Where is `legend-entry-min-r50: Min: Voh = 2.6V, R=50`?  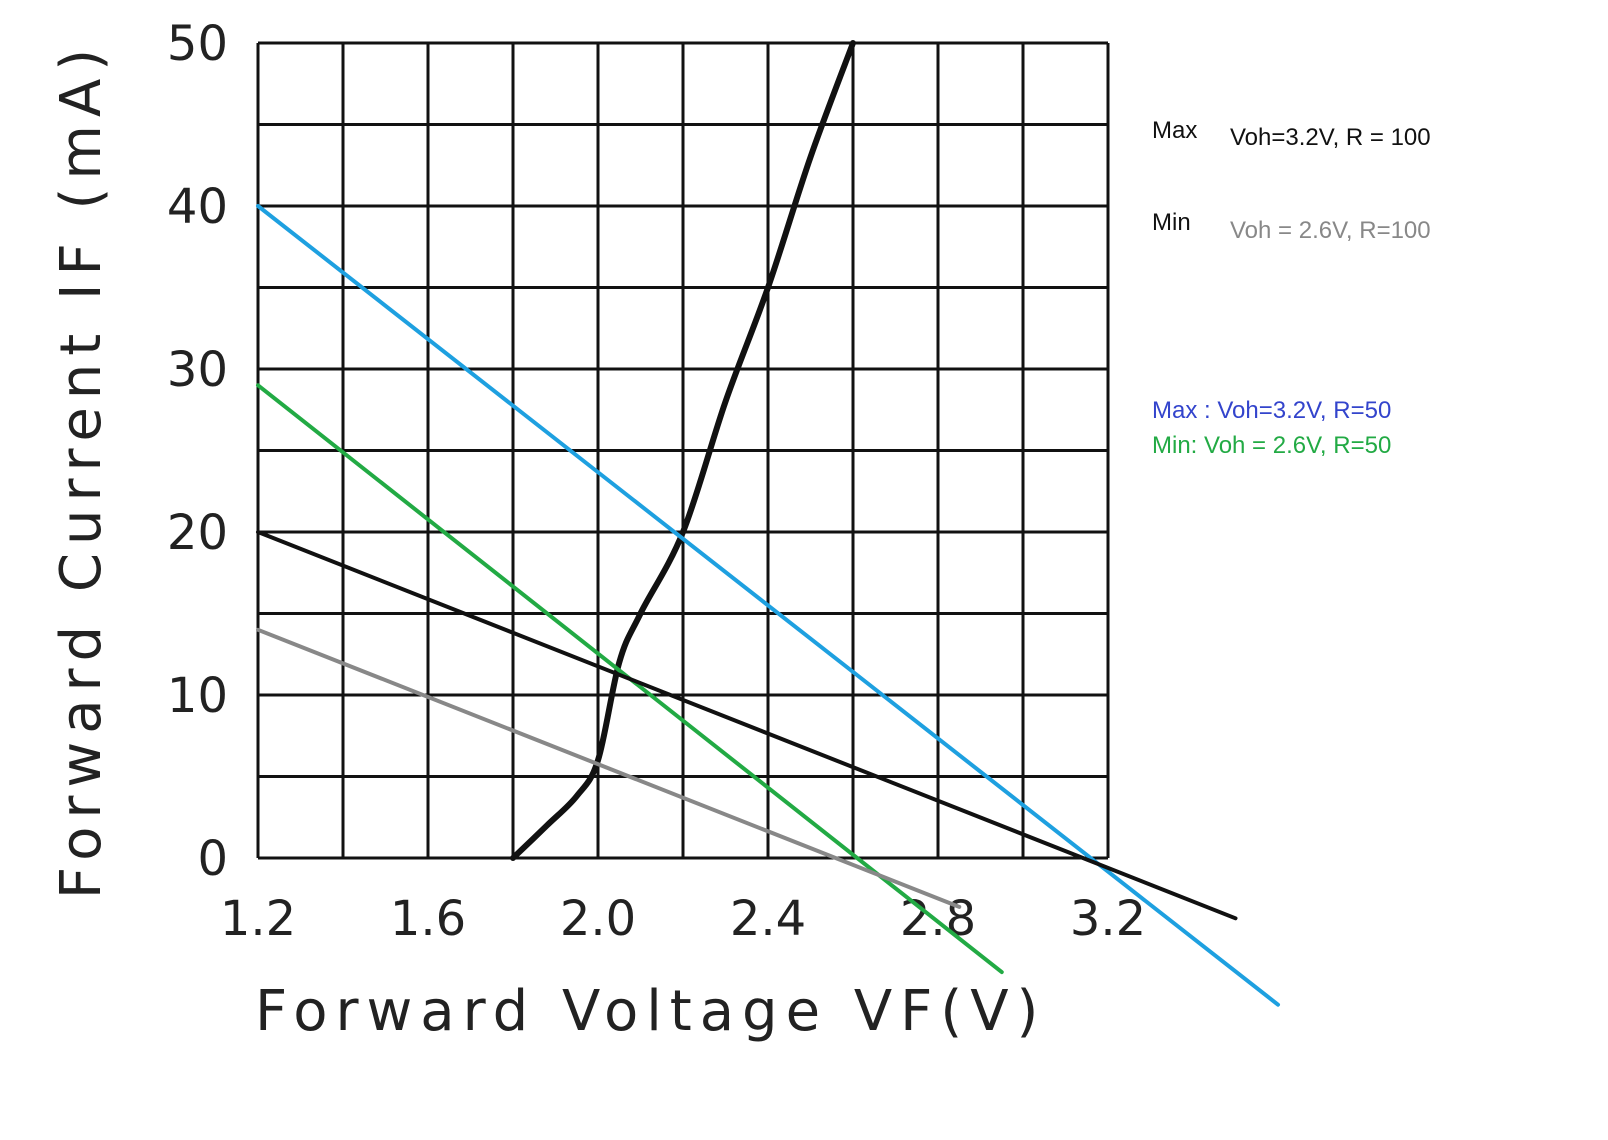 legend-entry-min-r50: Min: Voh = 2.6V, R=50 is located at coordinates (1271, 445).